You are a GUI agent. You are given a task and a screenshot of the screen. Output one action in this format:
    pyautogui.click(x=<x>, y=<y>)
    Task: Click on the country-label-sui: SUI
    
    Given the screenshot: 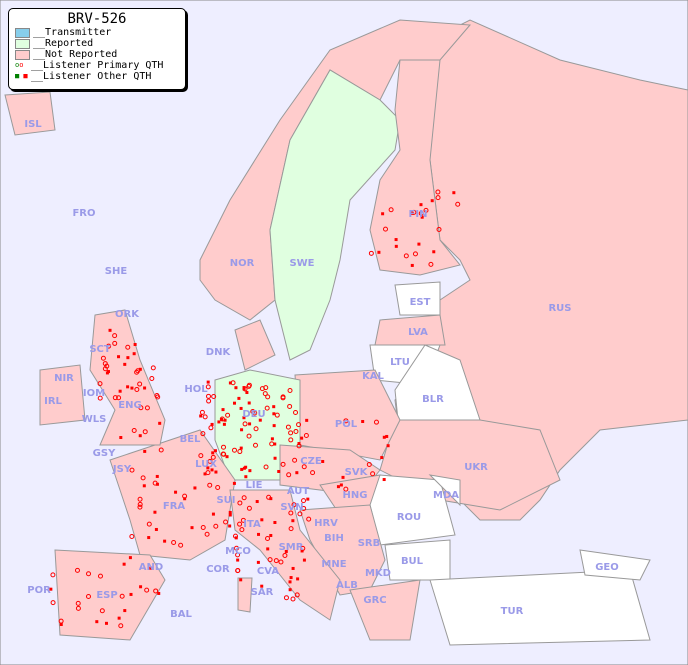 What is the action you would take?
    pyautogui.click(x=225, y=500)
    